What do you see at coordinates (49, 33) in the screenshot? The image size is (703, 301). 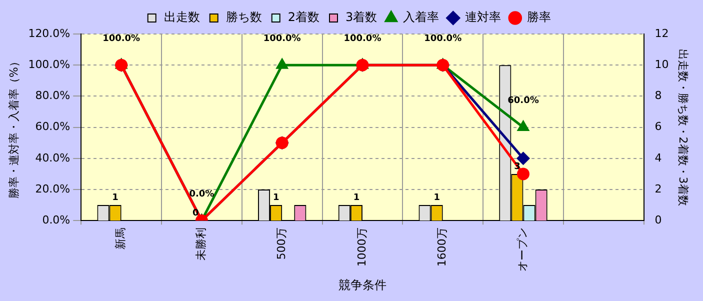 I see `y-tick-label: 120.0%` at bounding box center [49, 33].